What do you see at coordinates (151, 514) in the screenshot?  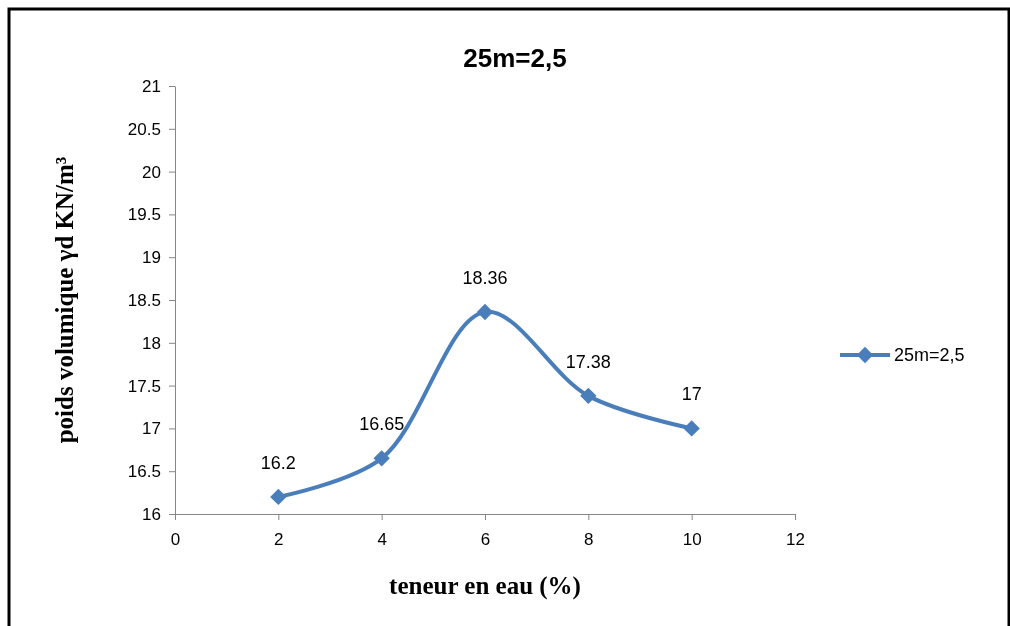 I see `y-tick-label: 16` at bounding box center [151, 514].